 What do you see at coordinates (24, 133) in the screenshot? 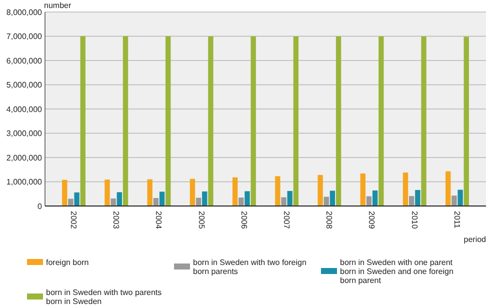
I see `y-tick-label: 3,000,000` at bounding box center [24, 133].